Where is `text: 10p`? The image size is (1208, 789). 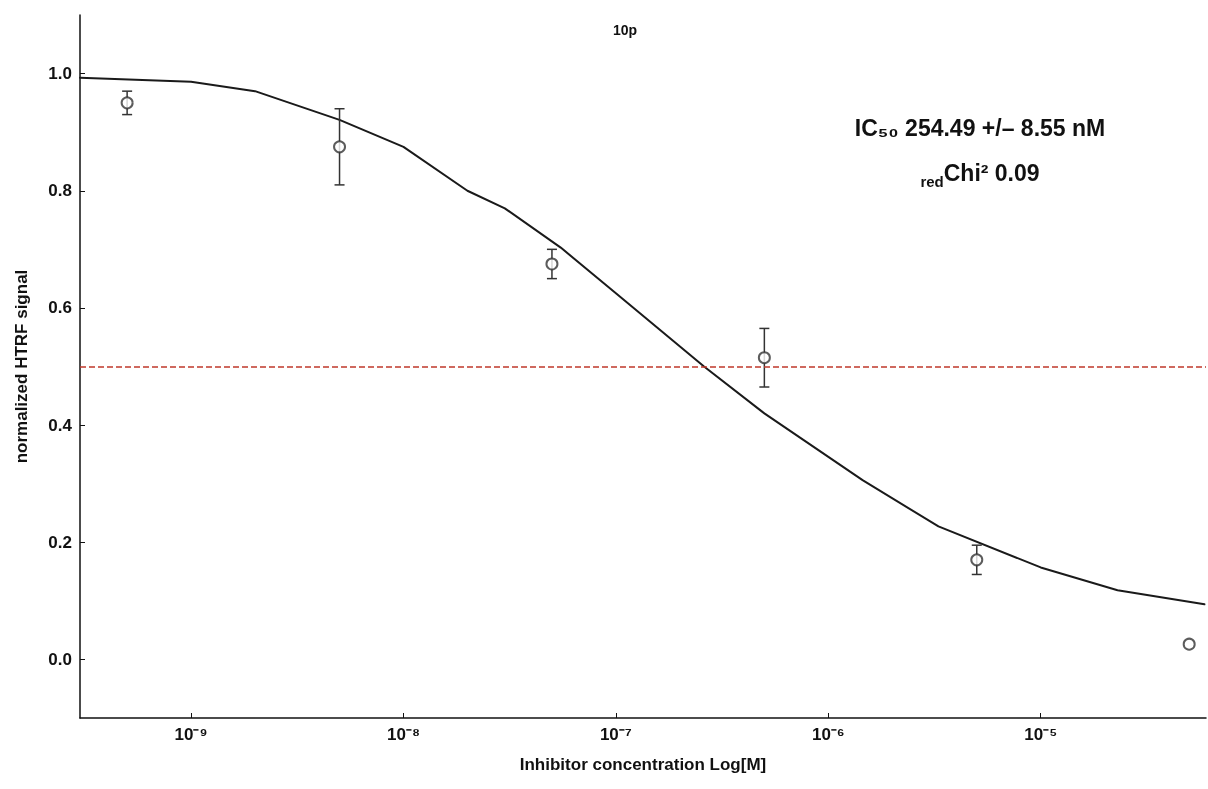
text: 10p is located at coordinates (625, 30).